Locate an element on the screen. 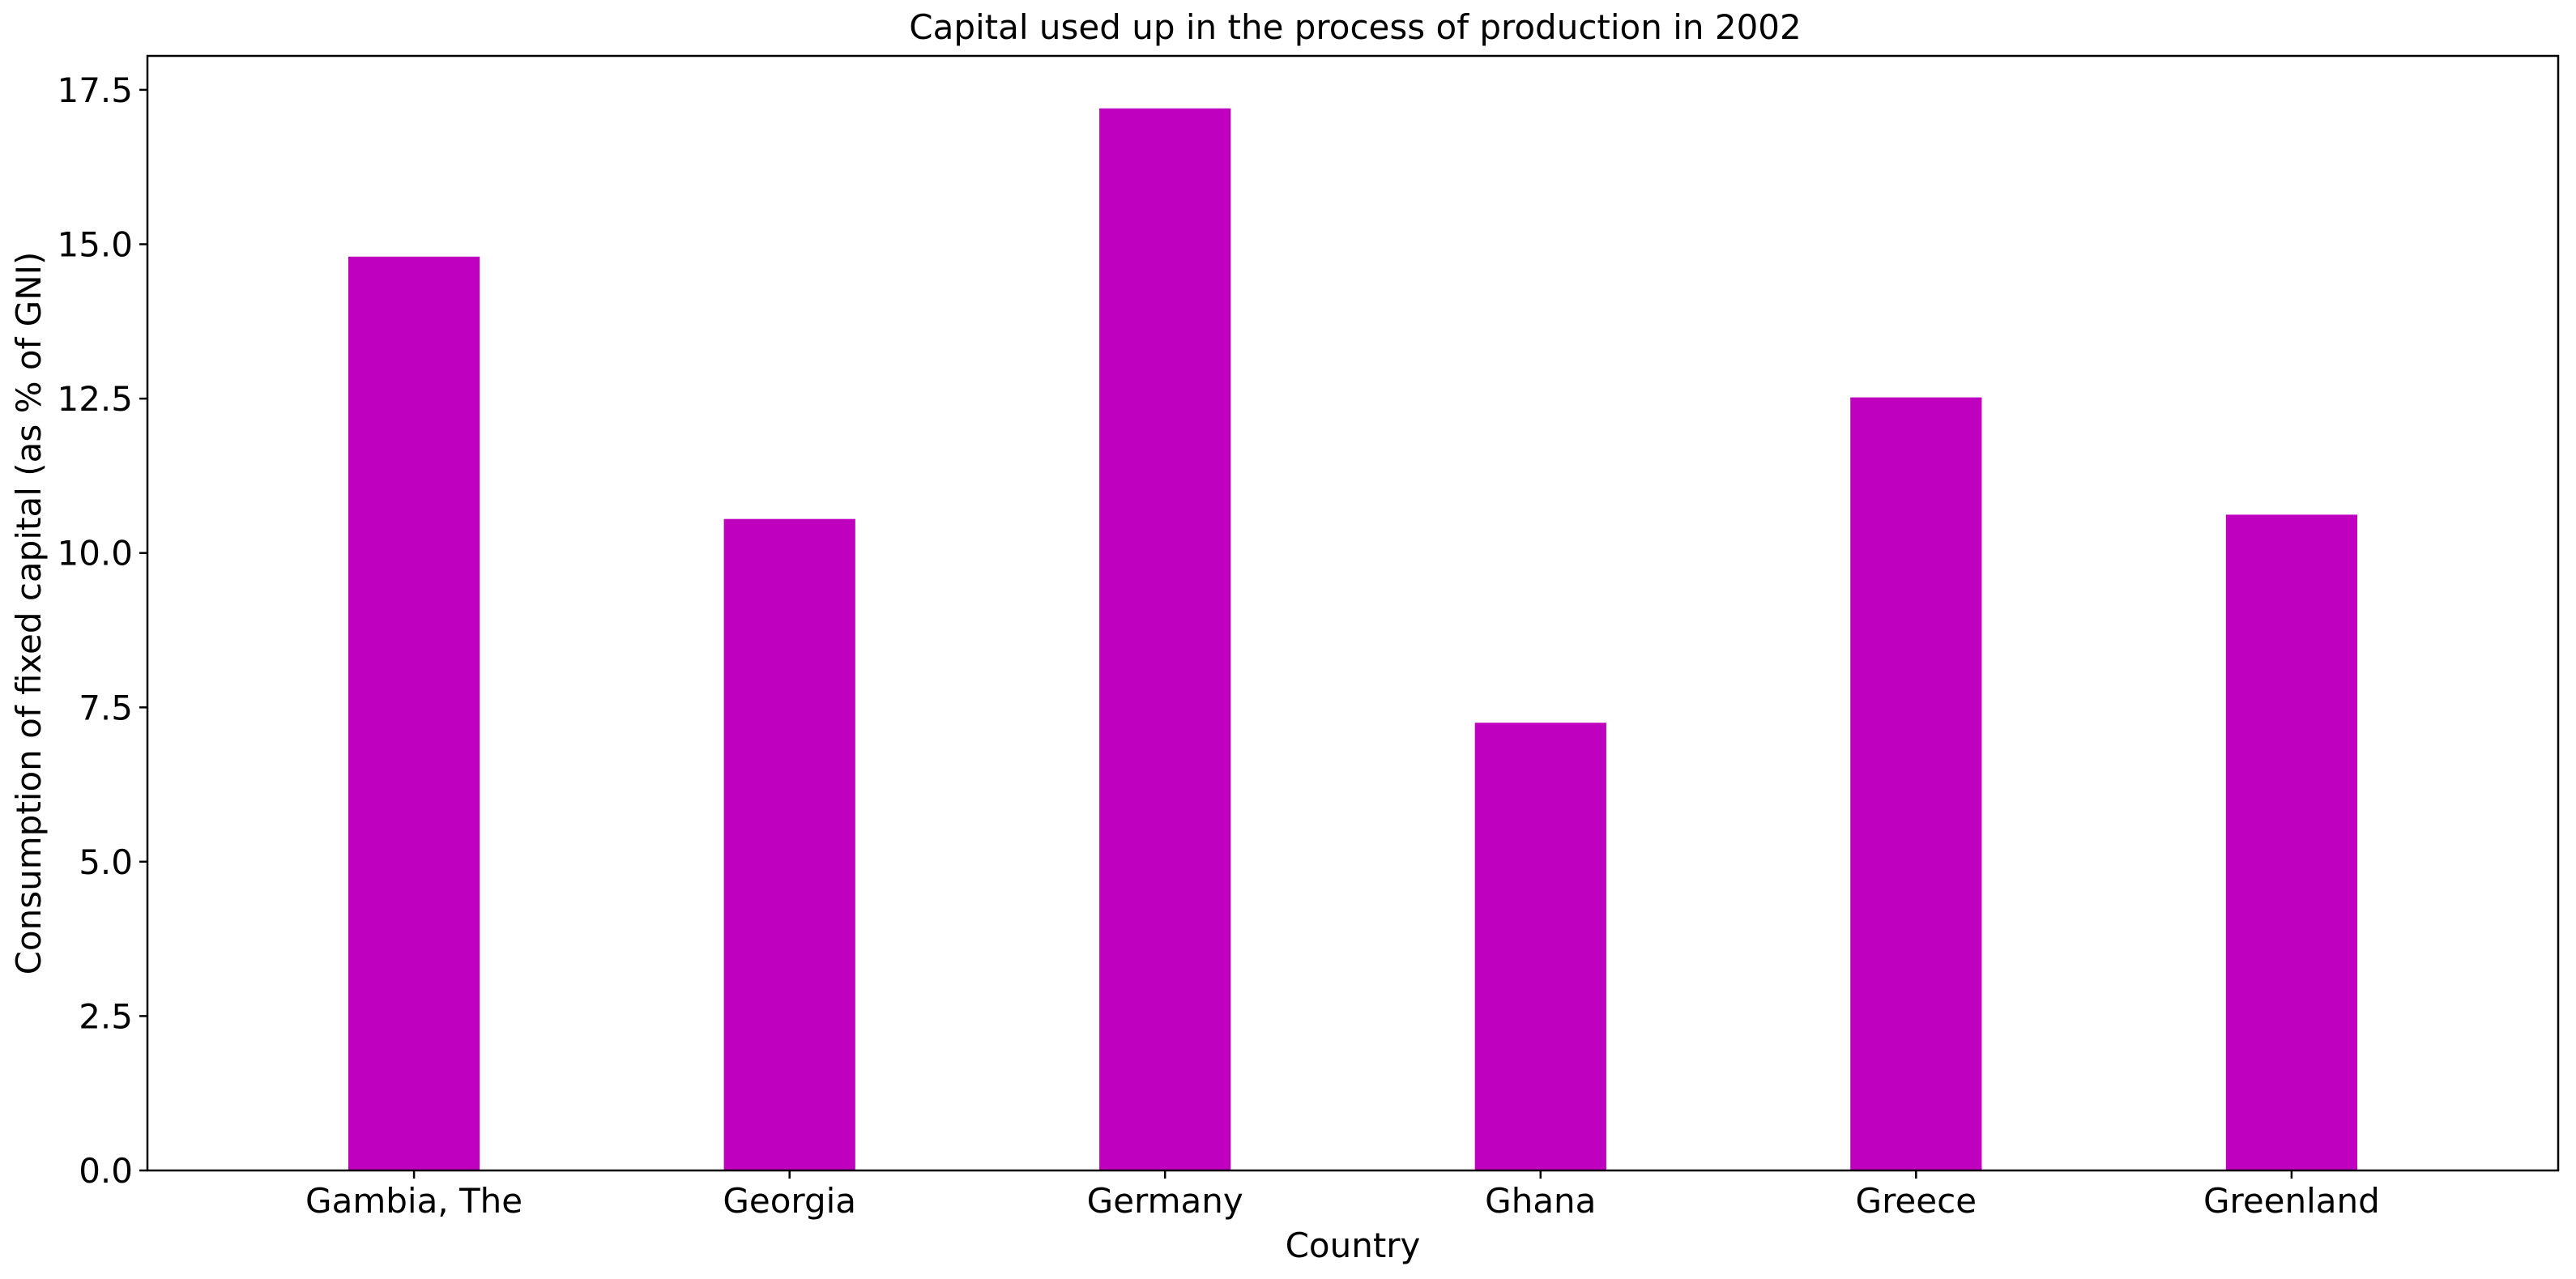  y-tick-label: 2.5 is located at coordinates (106, 1016).